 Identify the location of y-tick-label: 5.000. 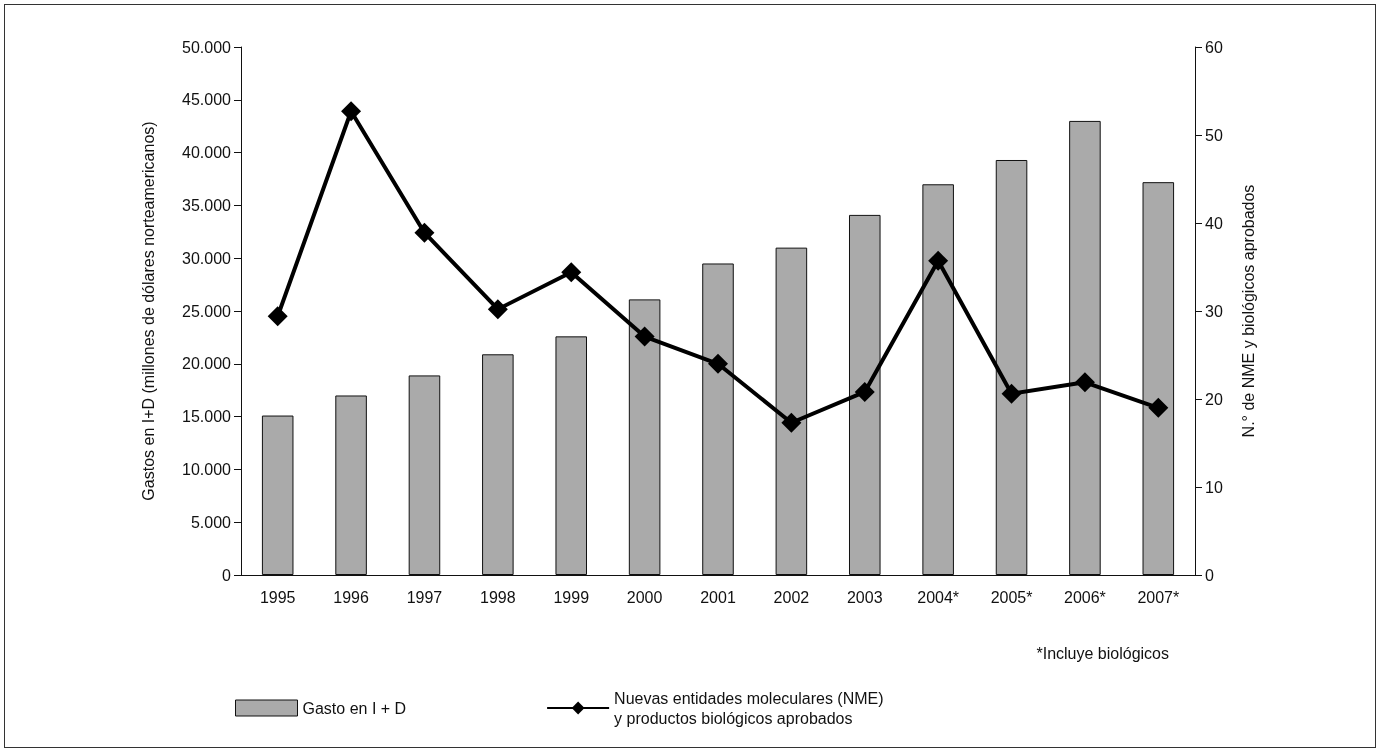
(211, 522).